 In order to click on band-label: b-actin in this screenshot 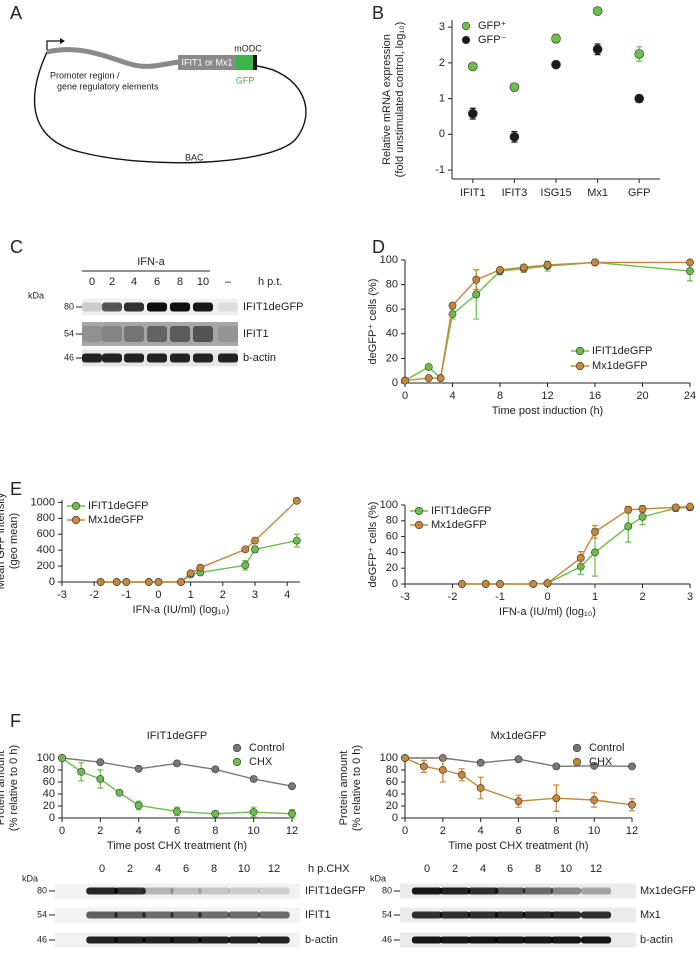, I will do `click(656, 940)`.